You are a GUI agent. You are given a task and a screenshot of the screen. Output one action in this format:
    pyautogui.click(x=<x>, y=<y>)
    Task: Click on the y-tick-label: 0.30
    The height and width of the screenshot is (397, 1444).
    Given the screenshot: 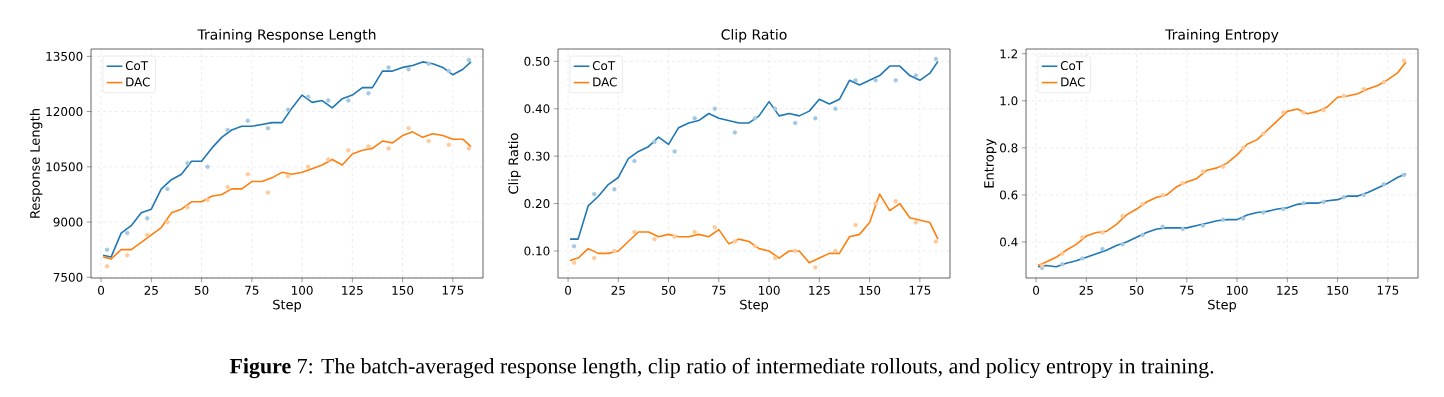 What is the action you would take?
    pyautogui.click(x=537, y=156)
    